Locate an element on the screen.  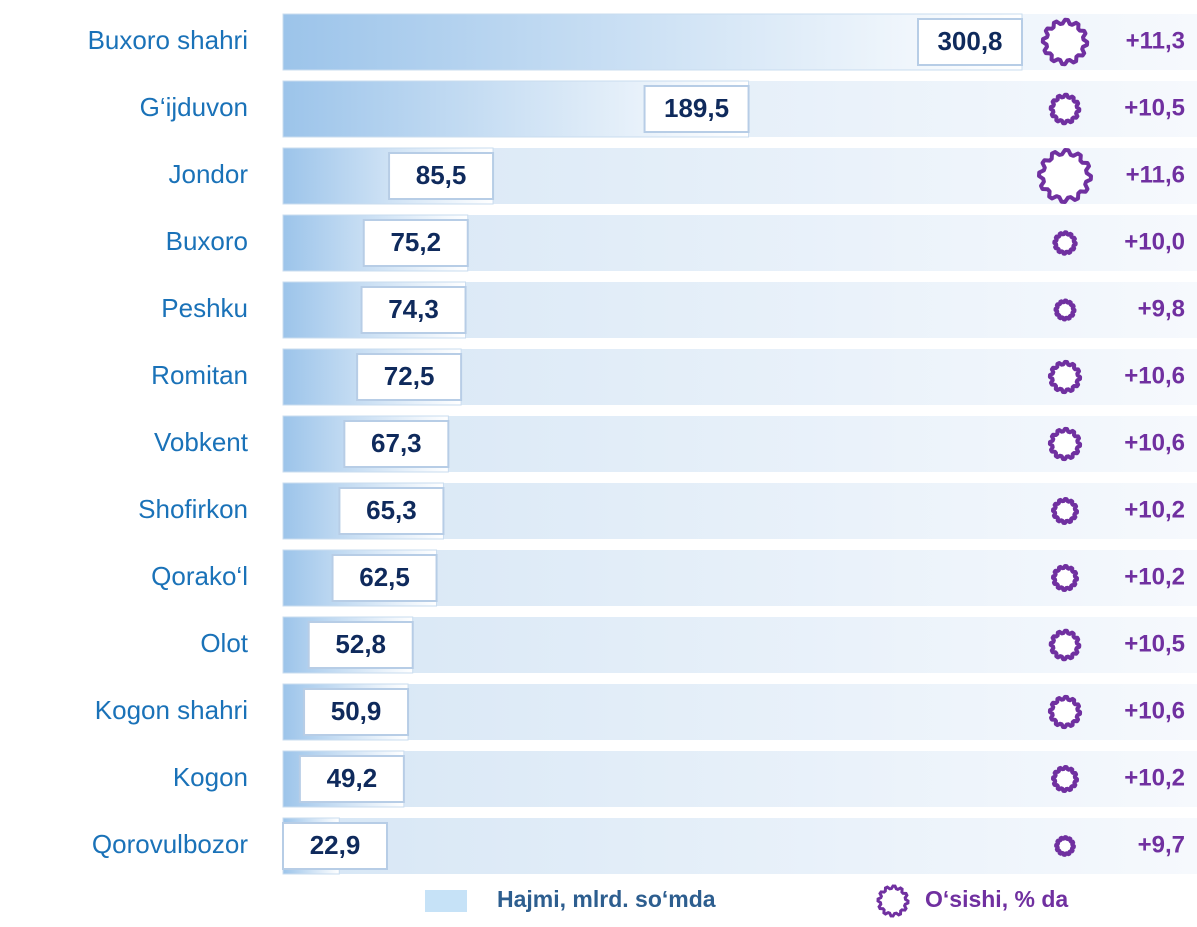
legend-gear is located at coordinates (893, 901).